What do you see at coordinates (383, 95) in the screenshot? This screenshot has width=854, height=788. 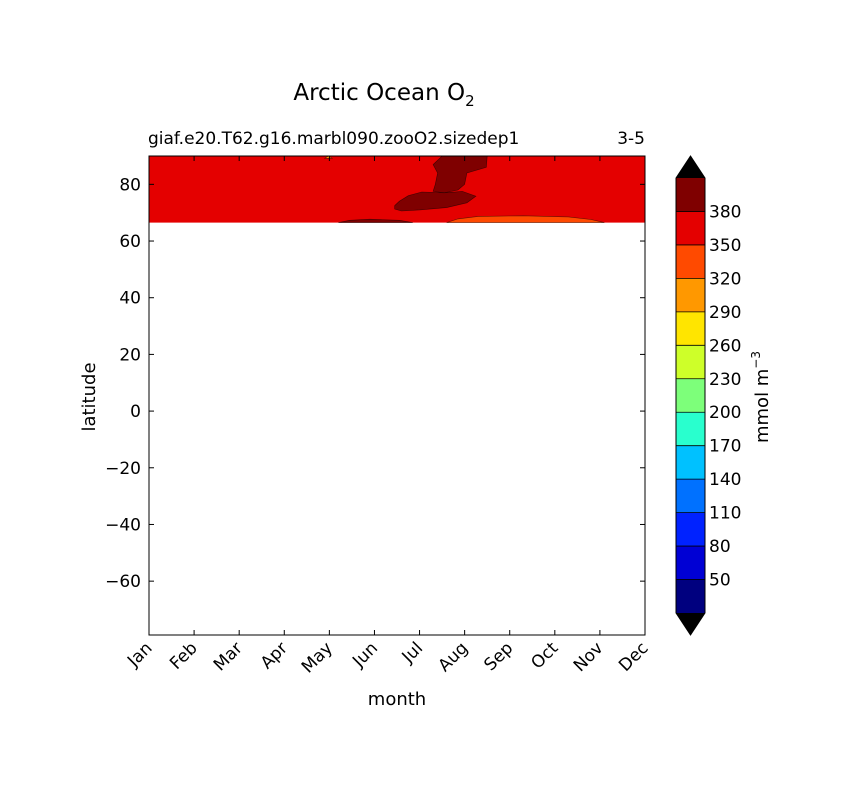 I see `chart-title: Arctic Ocean O2` at bounding box center [383, 95].